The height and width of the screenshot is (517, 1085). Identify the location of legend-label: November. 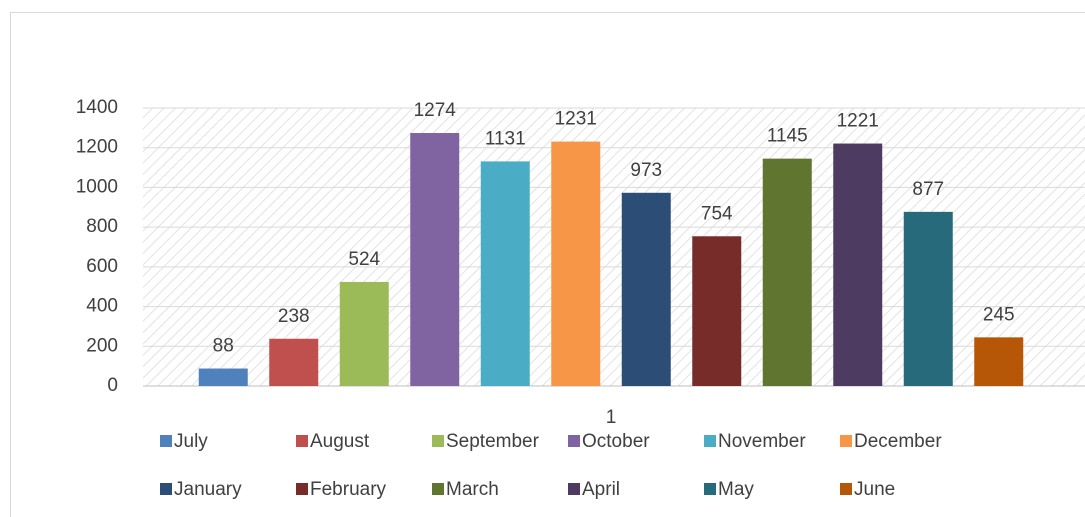
(762, 441).